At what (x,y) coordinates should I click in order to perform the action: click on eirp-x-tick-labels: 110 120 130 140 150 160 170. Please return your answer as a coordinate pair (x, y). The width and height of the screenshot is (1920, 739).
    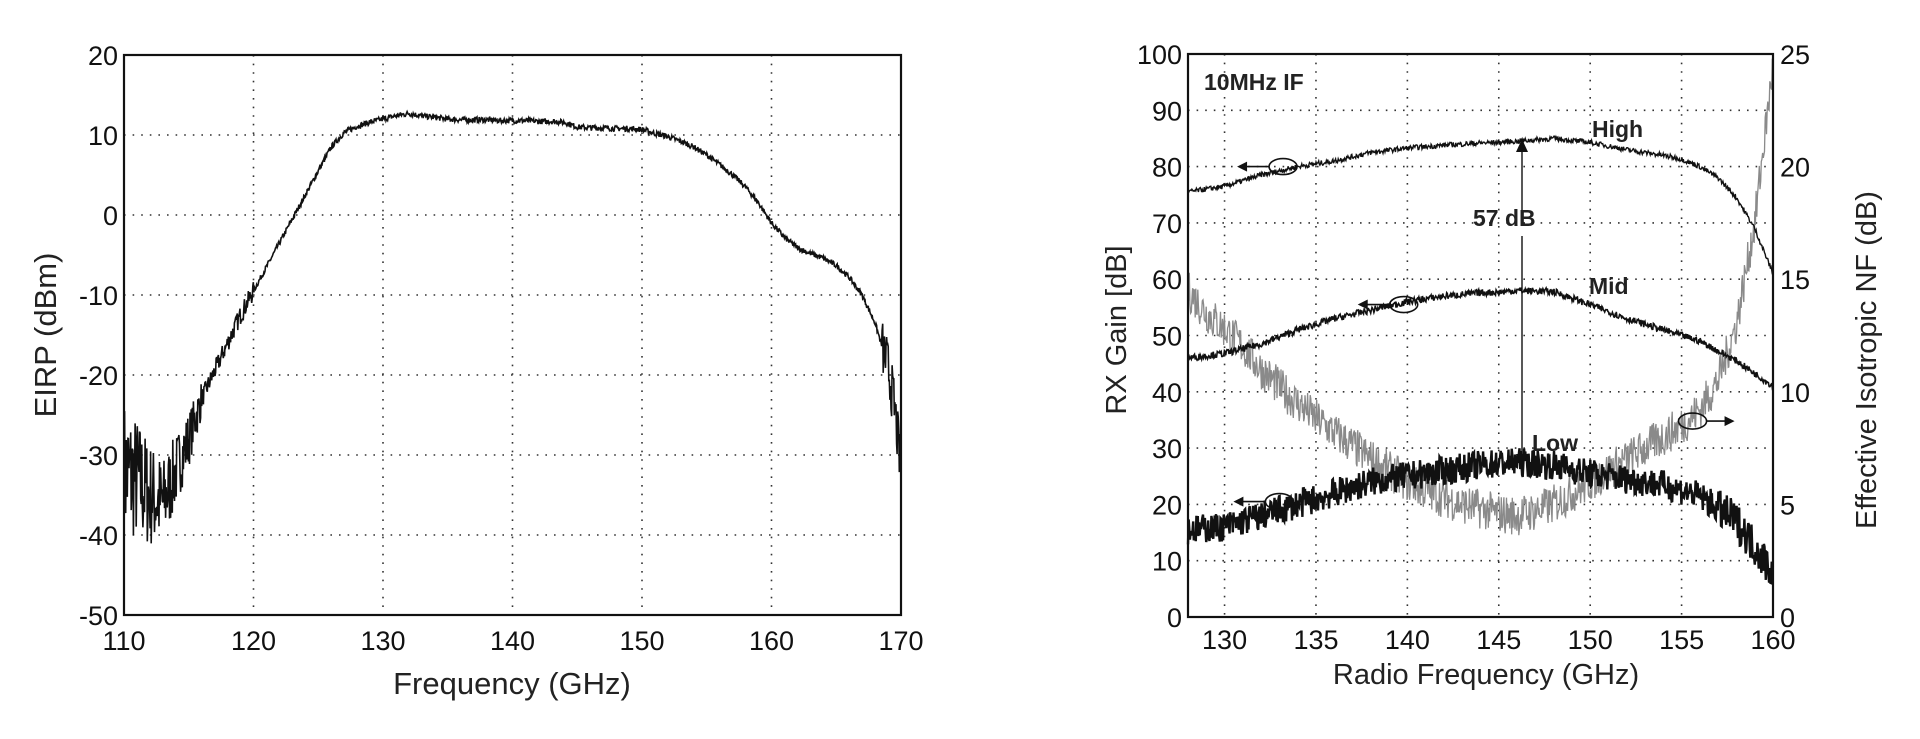
    Looking at the image, I should click on (512, 641).